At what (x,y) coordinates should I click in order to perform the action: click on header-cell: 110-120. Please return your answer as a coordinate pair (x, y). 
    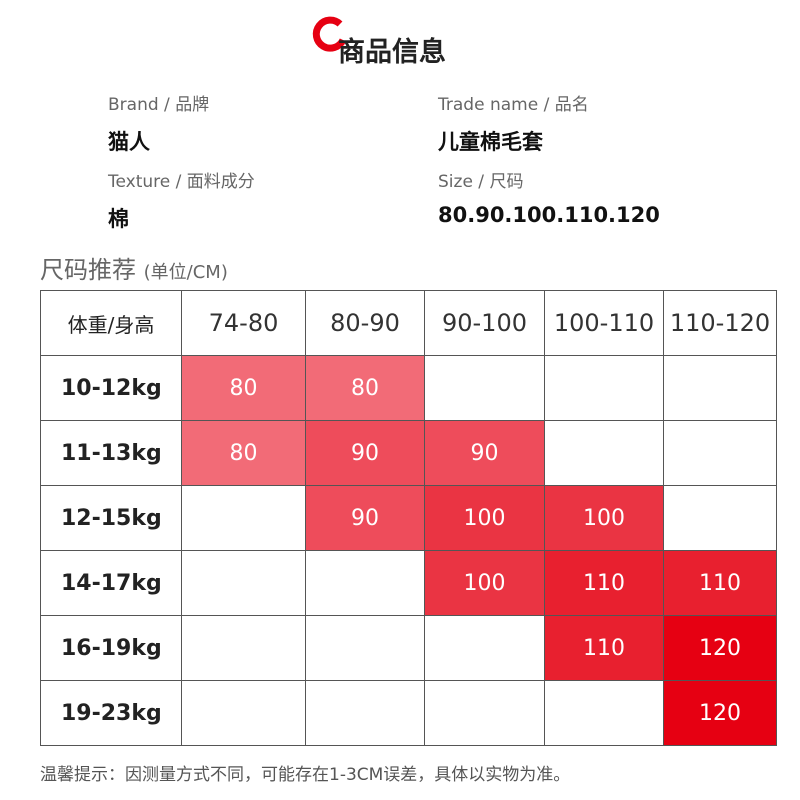
    Looking at the image, I should click on (720, 323).